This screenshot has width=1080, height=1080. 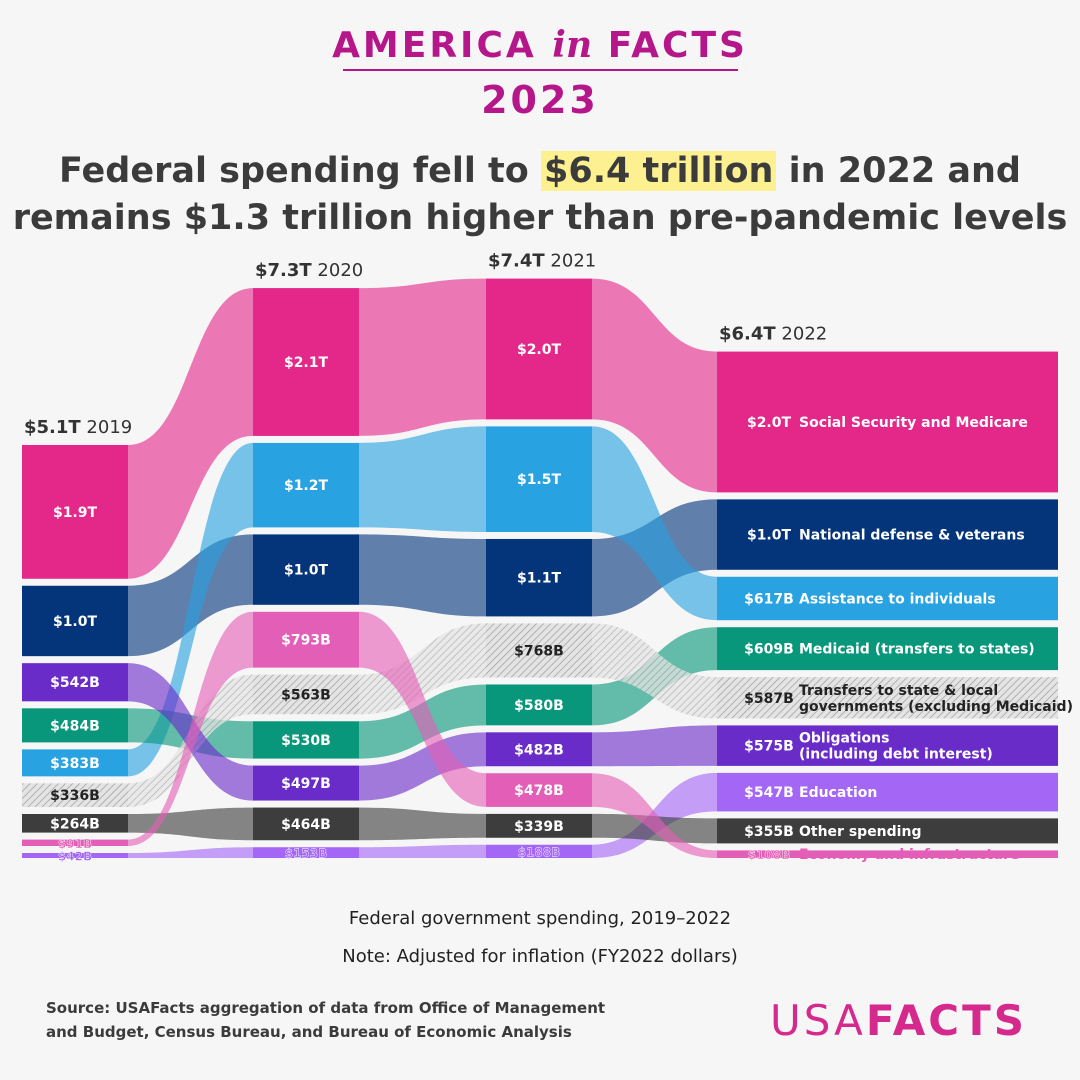 What do you see at coordinates (422, 357) in the screenshot?
I see `flow-social-security-and-medicare-2020-2021` at bounding box center [422, 357].